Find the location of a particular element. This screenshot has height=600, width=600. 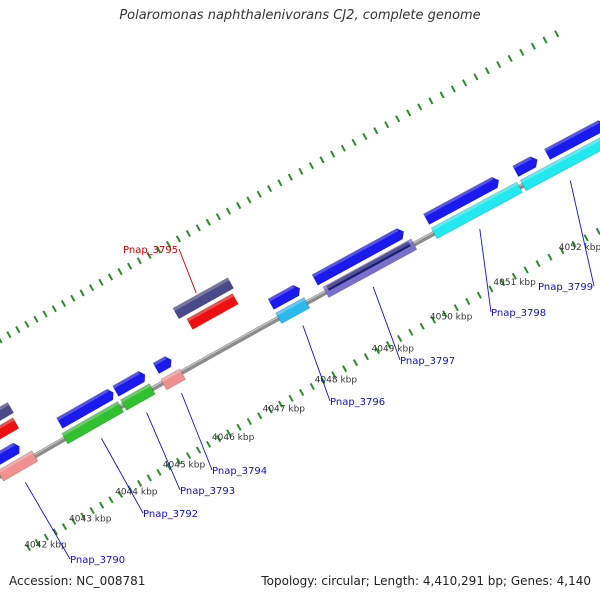

gene-block-3795-shade is located at coordinates (210, 307).